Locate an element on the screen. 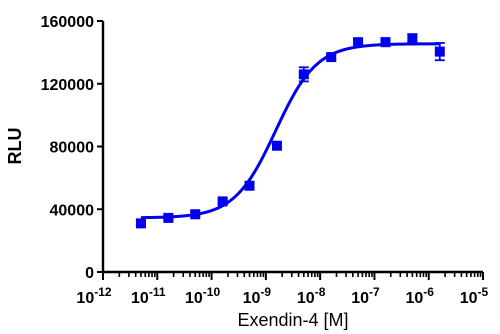 This screenshot has height=334, width=500. y-tick-label: 120000 is located at coordinates (67, 85).